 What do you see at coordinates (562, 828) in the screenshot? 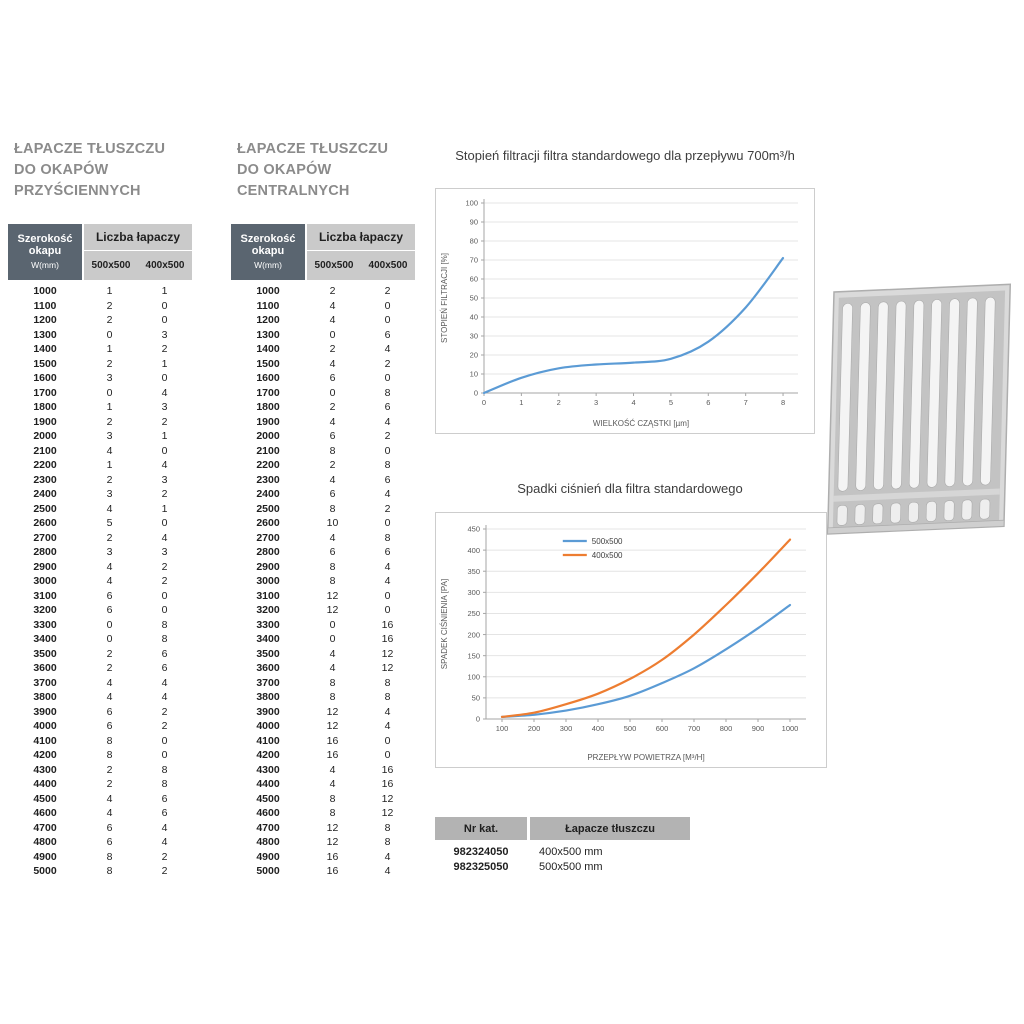
I see `catalog-header: Nr kat. Łapacze tłuszczu` at bounding box center [562, 828].